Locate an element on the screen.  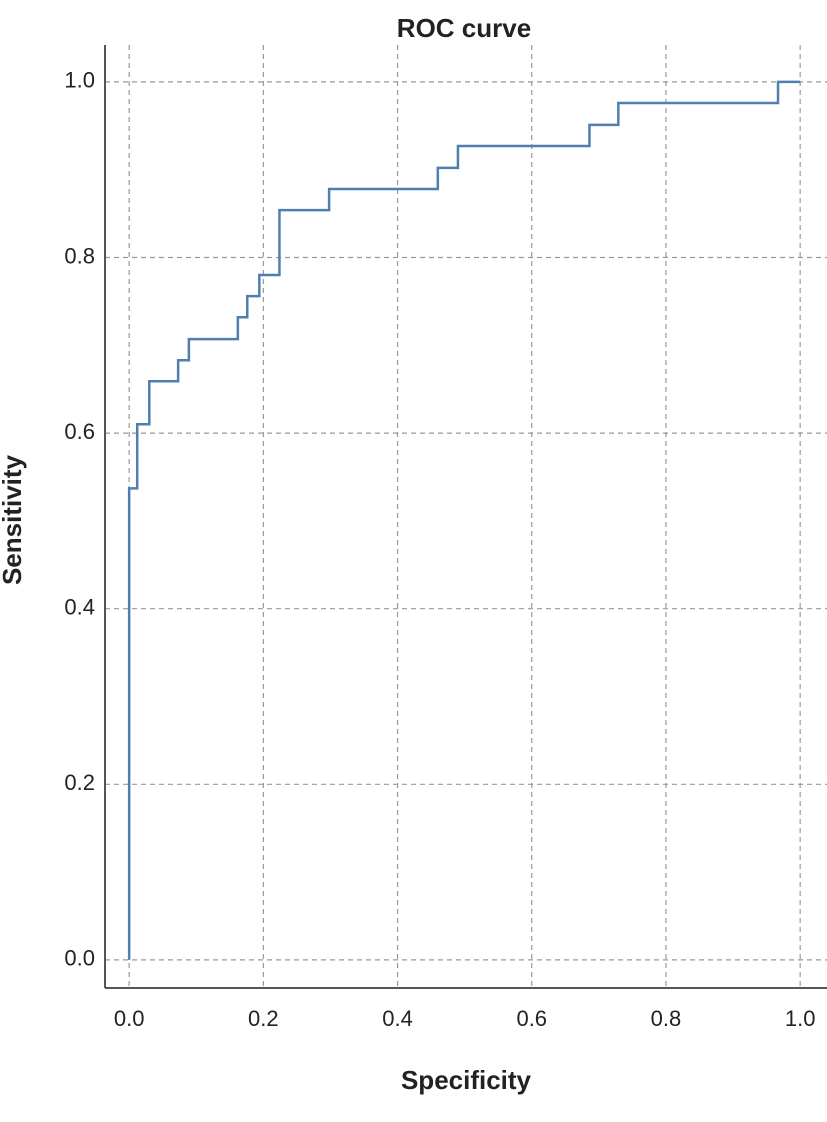
x-tick-label: 0.0 is located at coordinates (129, 1018).